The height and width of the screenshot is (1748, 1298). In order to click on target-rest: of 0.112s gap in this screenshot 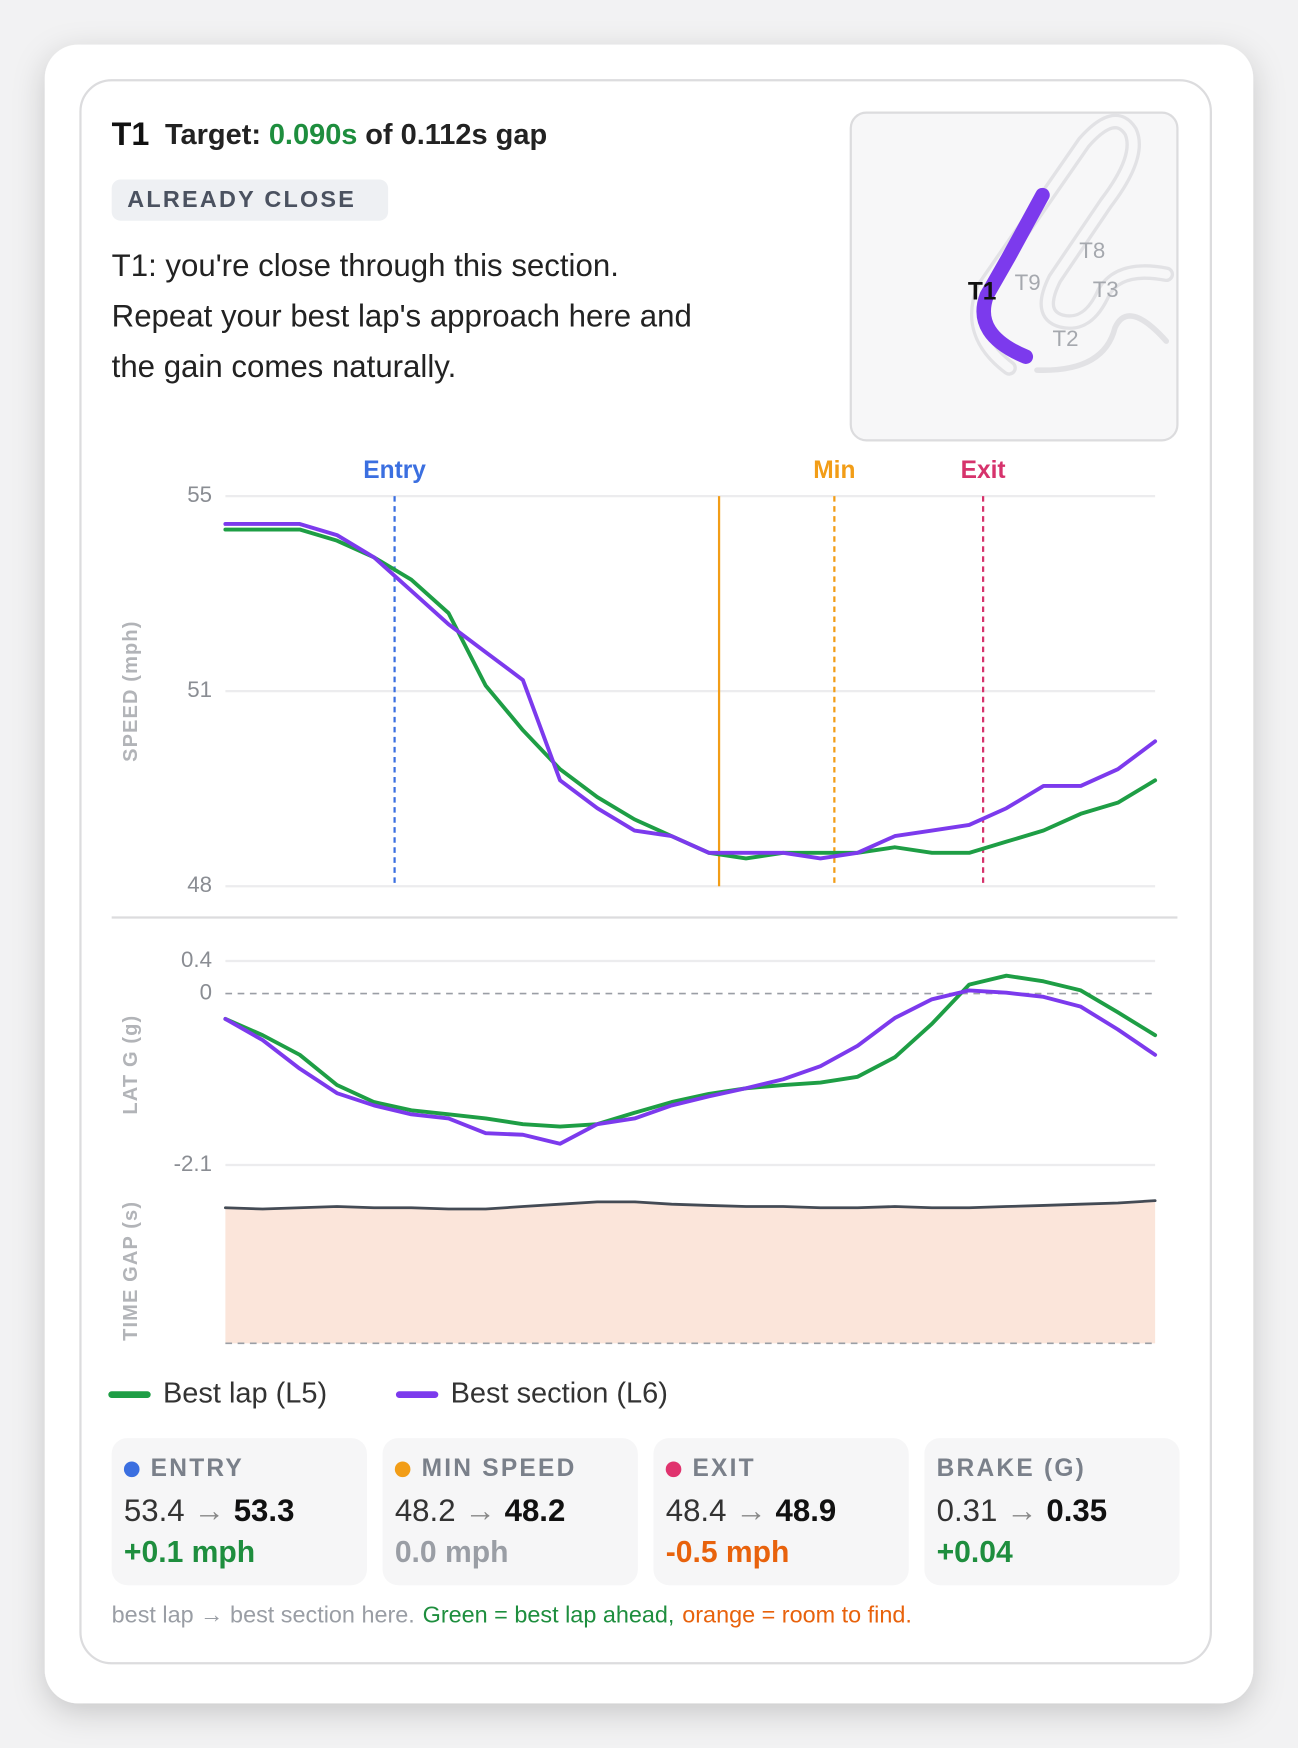, I will do `click(456, 135)`.